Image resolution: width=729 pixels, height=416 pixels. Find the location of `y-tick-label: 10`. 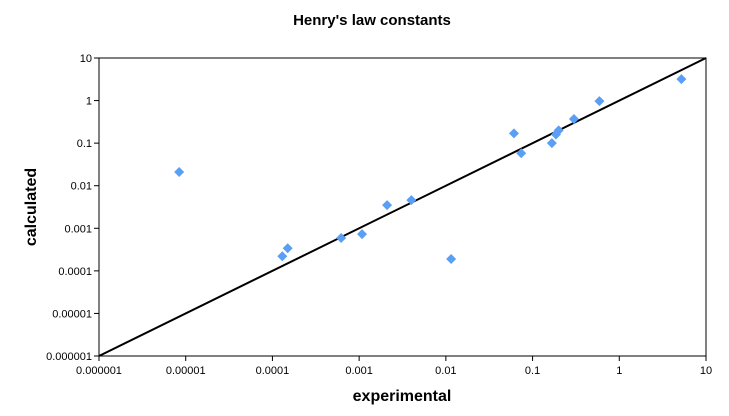

y-tick-label: 10 is located at coordinates (86, 59).